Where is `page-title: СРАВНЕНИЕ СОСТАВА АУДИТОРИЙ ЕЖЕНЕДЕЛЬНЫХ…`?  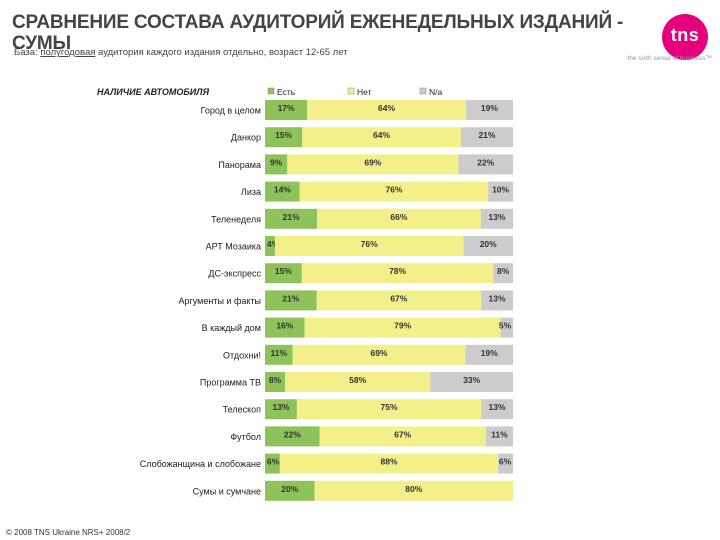 page-title: СРАВНЕНИЕ СОСТАВА АУДИТОРИЙ ЕЖЕНЕДЕЛЬНЫХ… is located at coordinates (318, 33).